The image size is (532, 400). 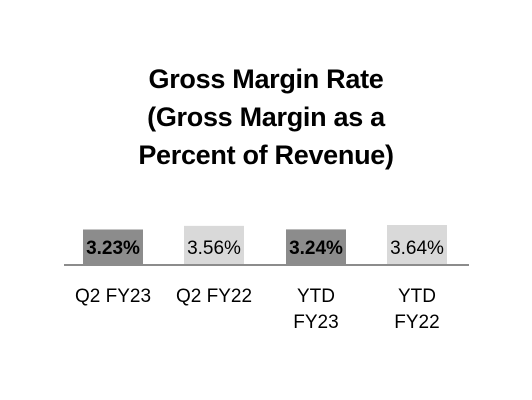 What do you see at coordinates (417, 248) in the screenshot?
I see `data-label-4: 3.64%` at bounding box center [417, 248].